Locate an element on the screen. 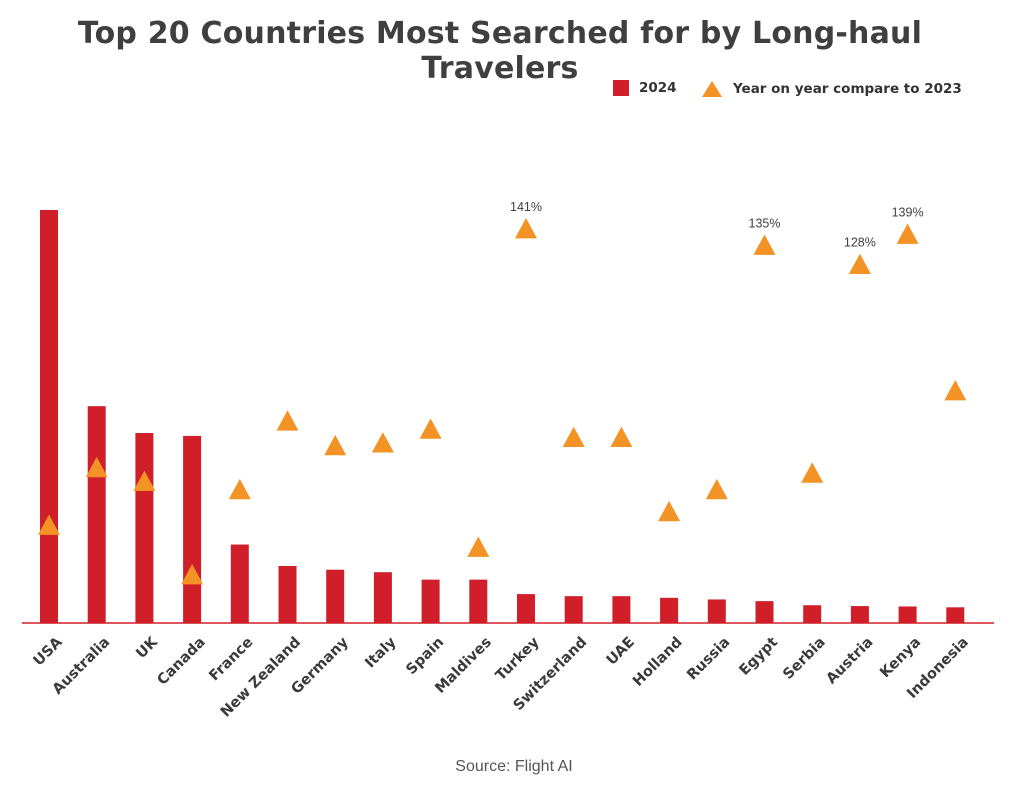  x-tick-label: UAE is located at coordinates (621, 651).